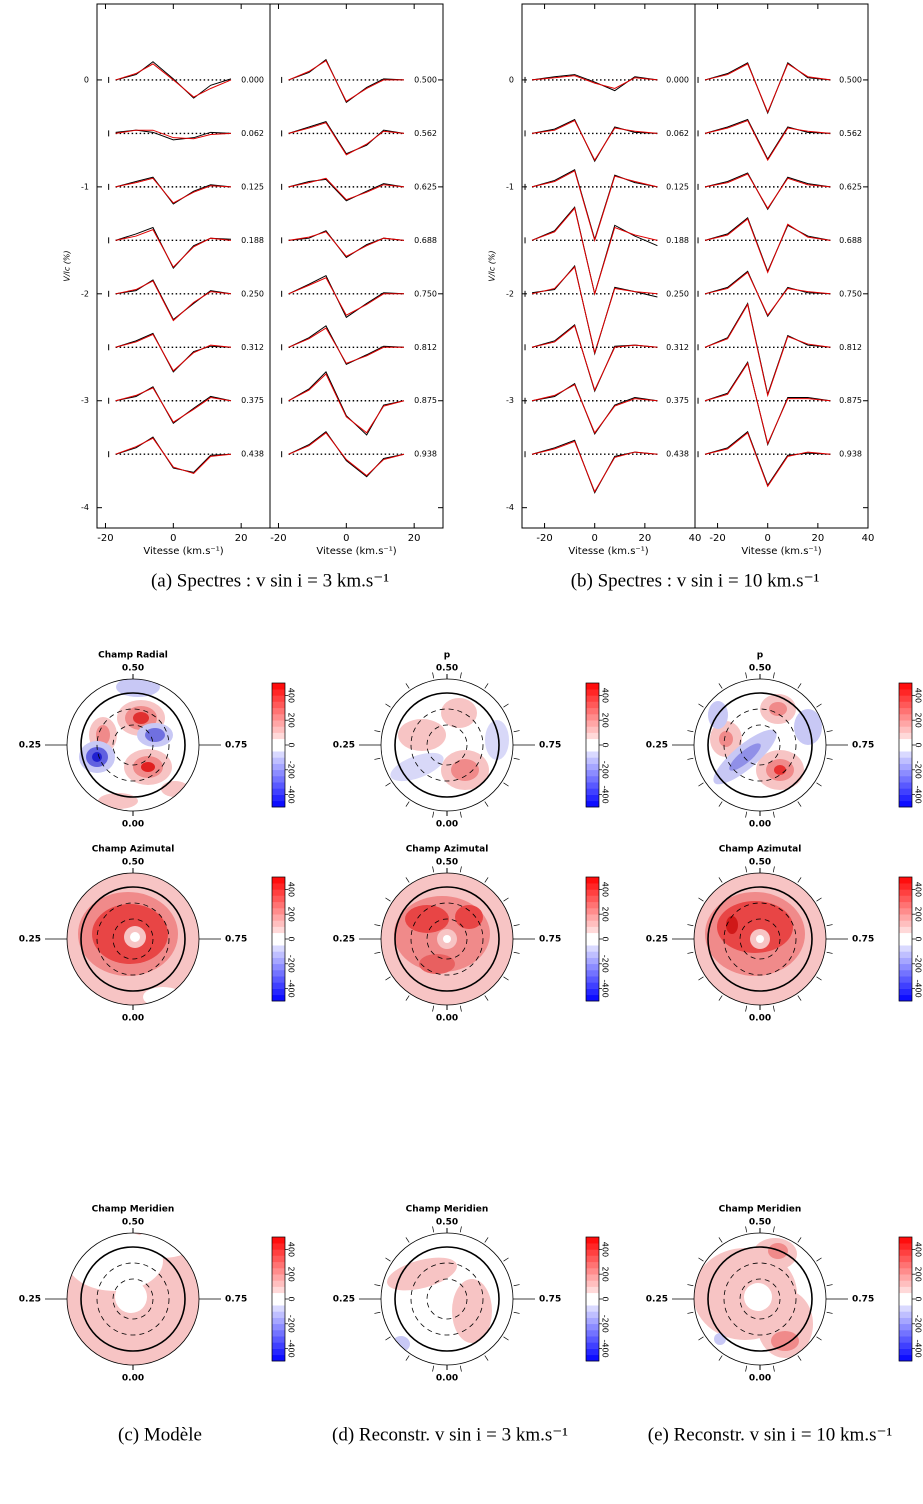 The height and width of the screenshot is (1504, 923). Describe the element at coordinates (608, 551) in the screenshot. I see `x-axis-label: Vitesse (km.s⁻¹)` at that location.